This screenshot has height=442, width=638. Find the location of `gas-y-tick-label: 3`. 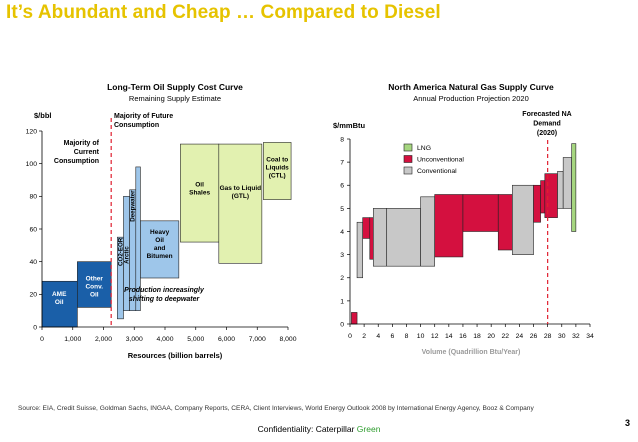

gas-y-tick-label: 3 is located at coordinates (342, 255).